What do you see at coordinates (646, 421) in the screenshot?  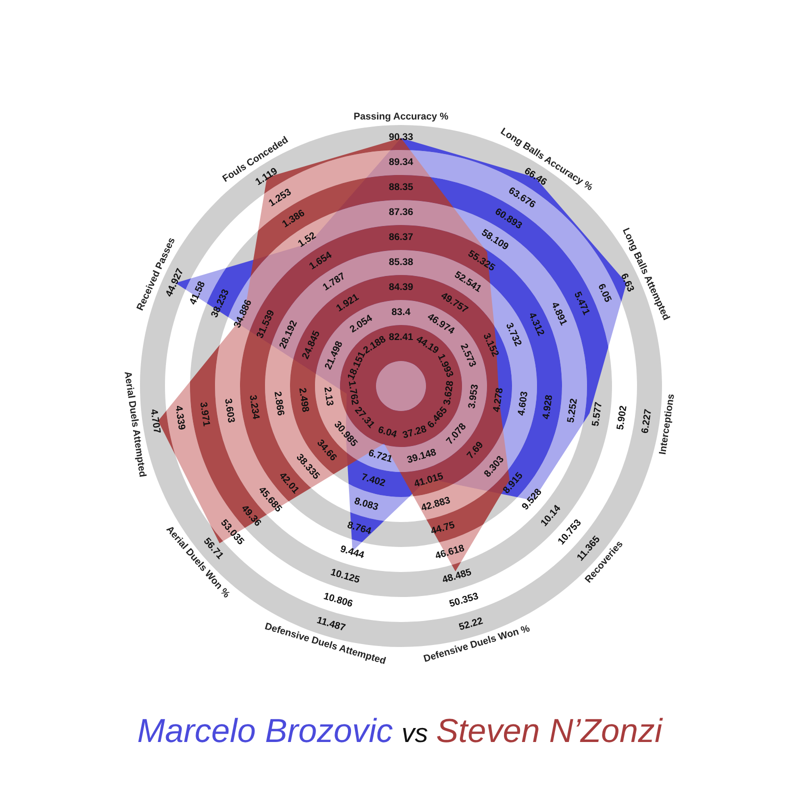 I see `text: 6.227` at bounding box center [646, 421].